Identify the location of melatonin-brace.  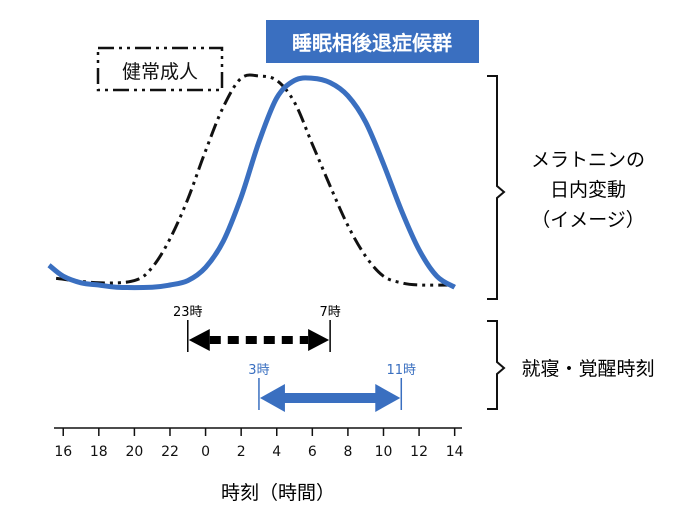
(496, 187).